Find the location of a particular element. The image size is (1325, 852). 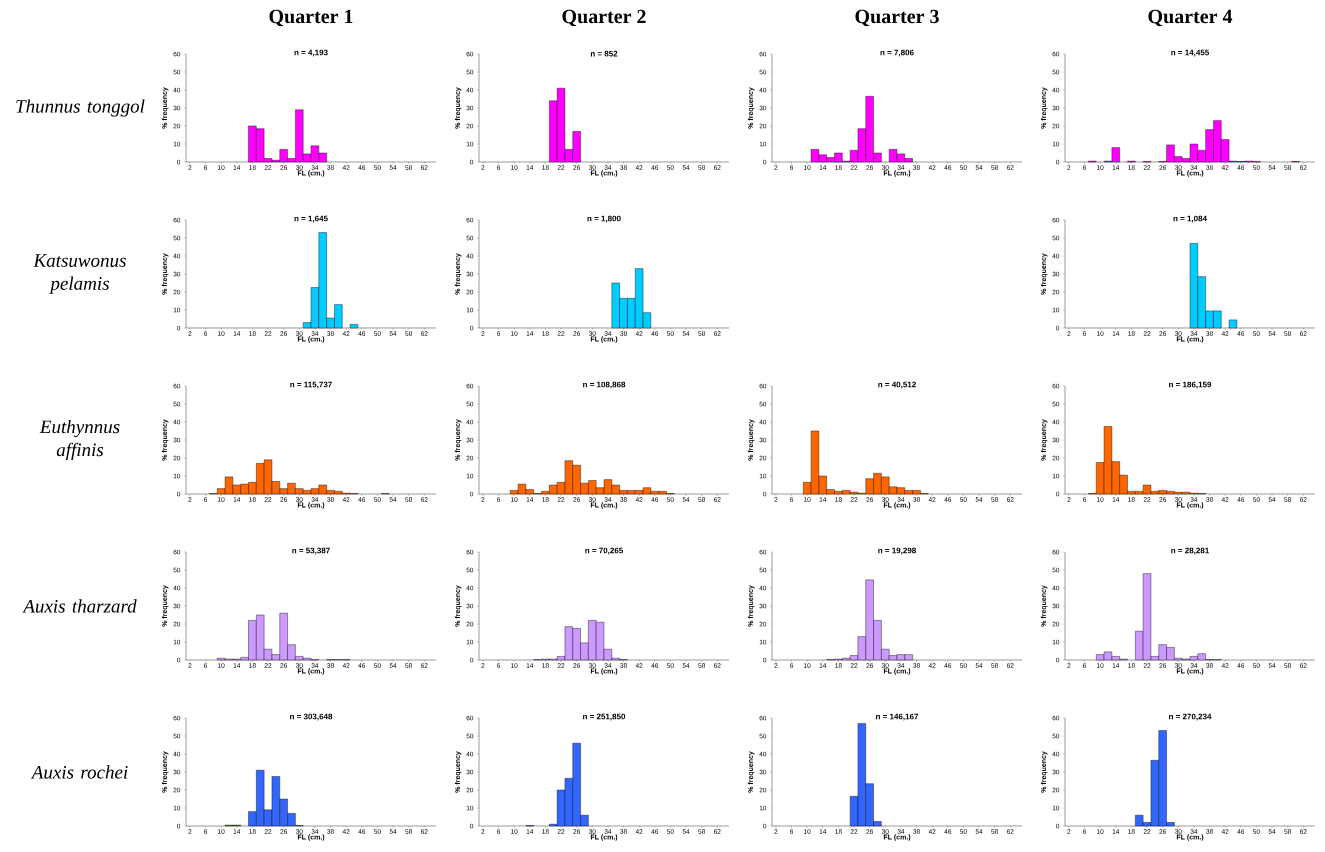

text: Thunnus tonggol is located at coordinates (80, 108).